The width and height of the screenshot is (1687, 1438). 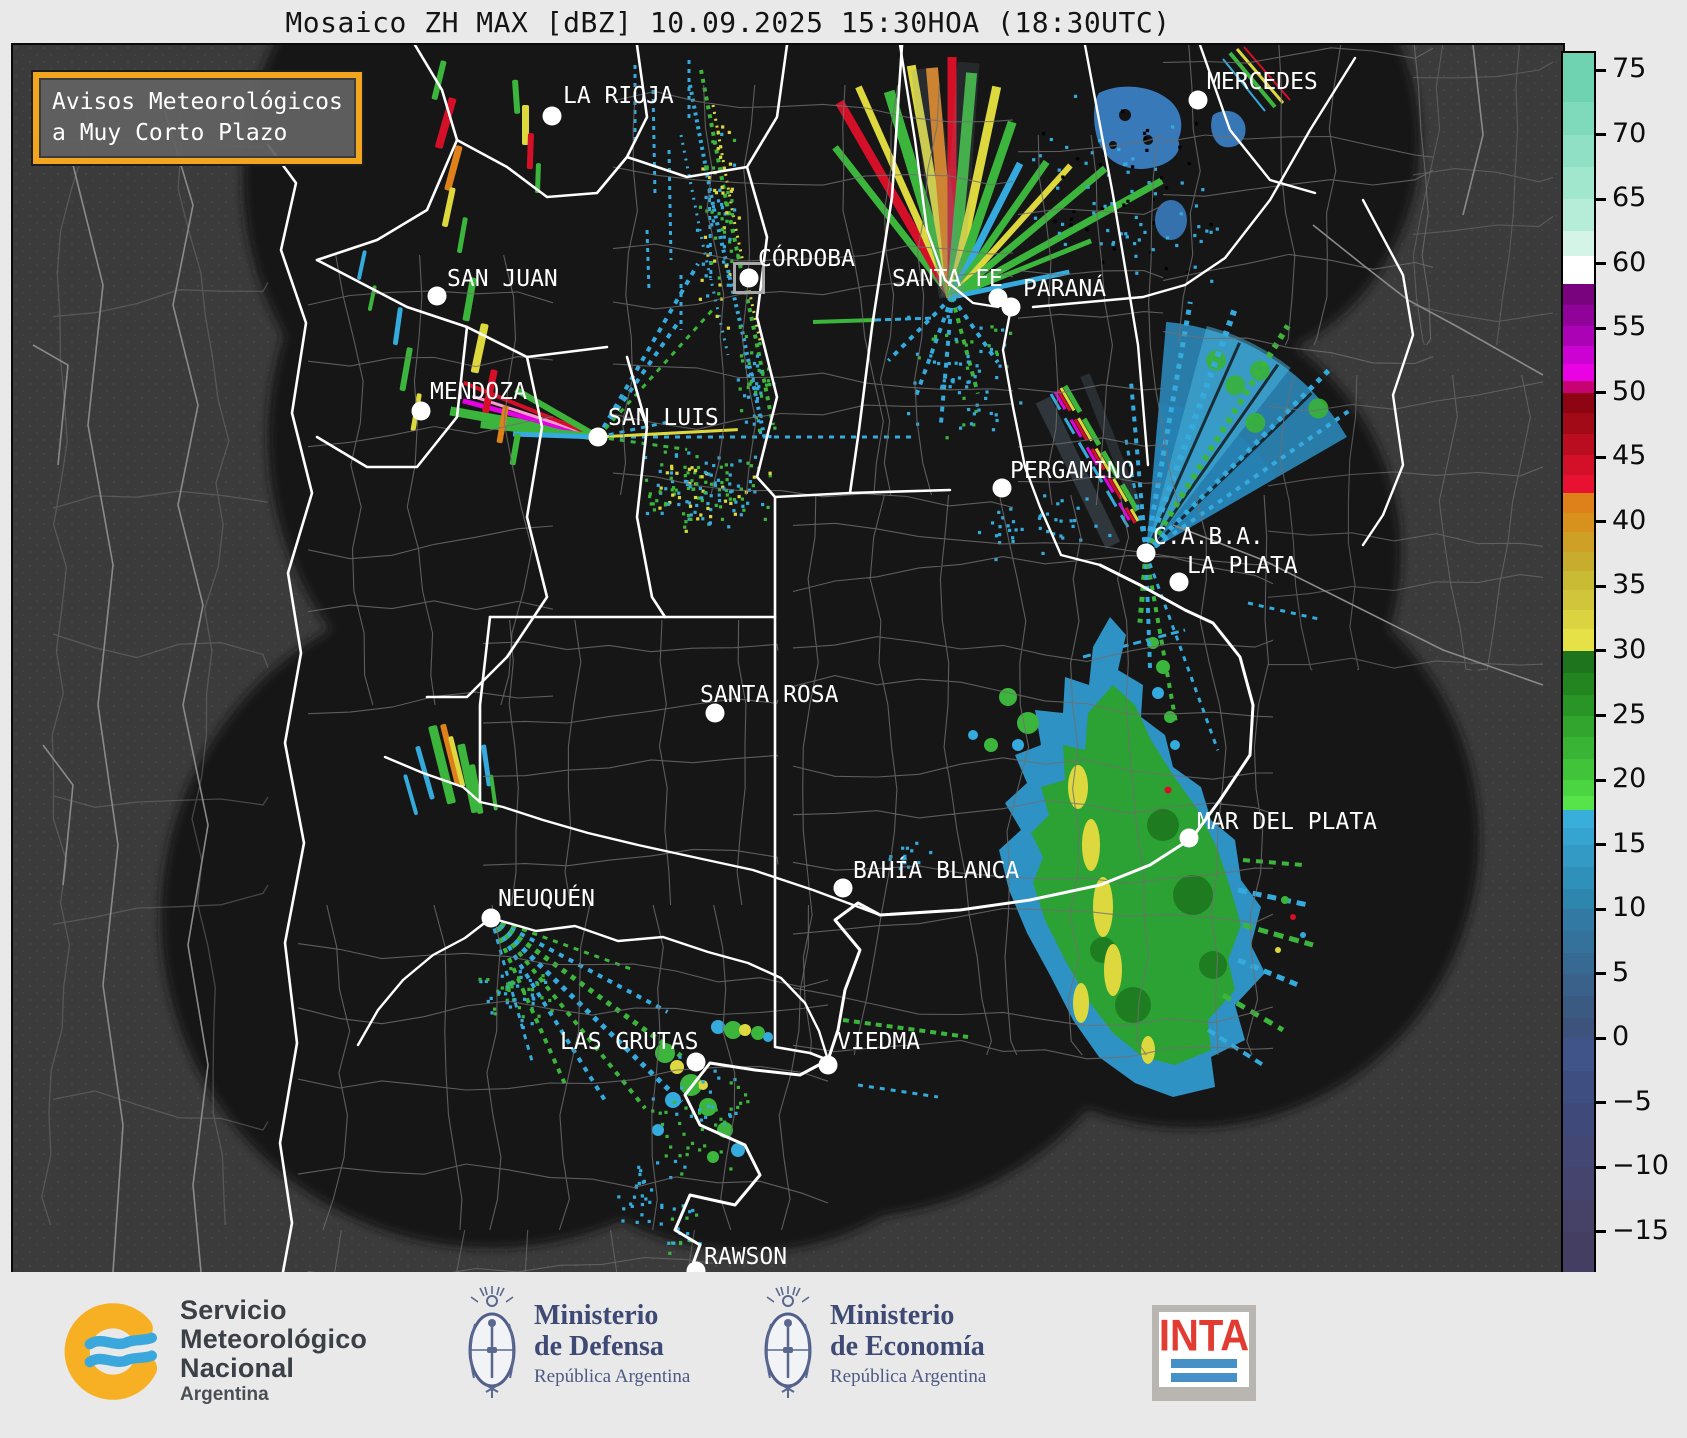 I want to click on economia-title: Ministerio, so click(x=892, y=1315).